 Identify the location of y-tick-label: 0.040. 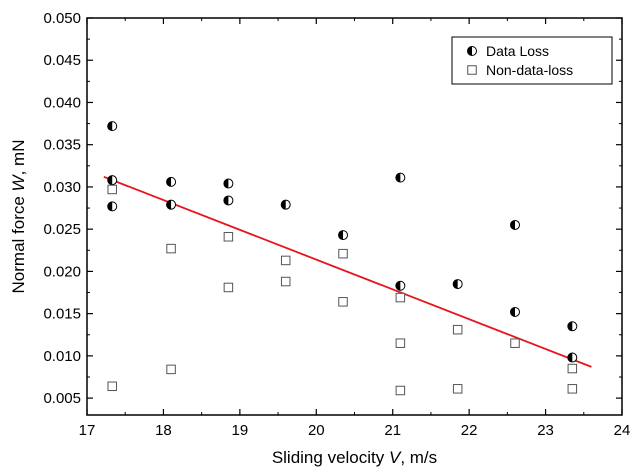
(62, 102).